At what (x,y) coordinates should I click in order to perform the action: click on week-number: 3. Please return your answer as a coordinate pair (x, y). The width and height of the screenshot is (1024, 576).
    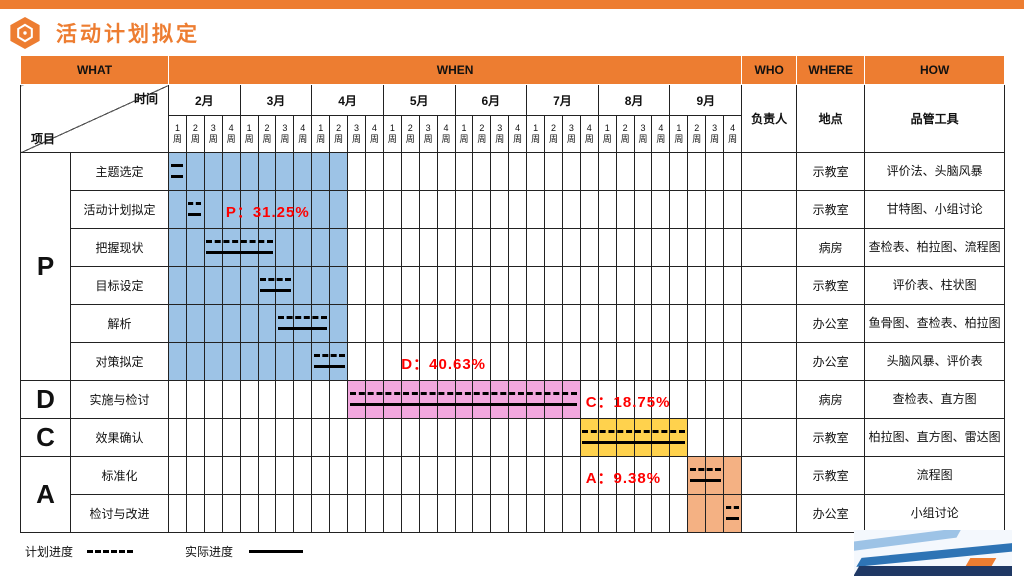
    Looking at the image, I should click on (571, 127).